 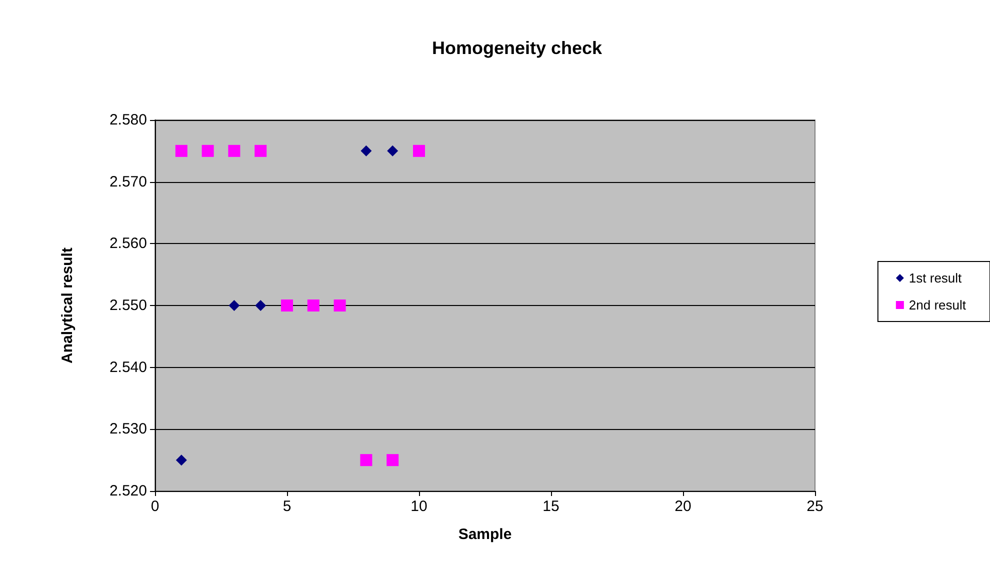 I want to click on chart-title: Homogeneity check, so click(x=518, y=48).